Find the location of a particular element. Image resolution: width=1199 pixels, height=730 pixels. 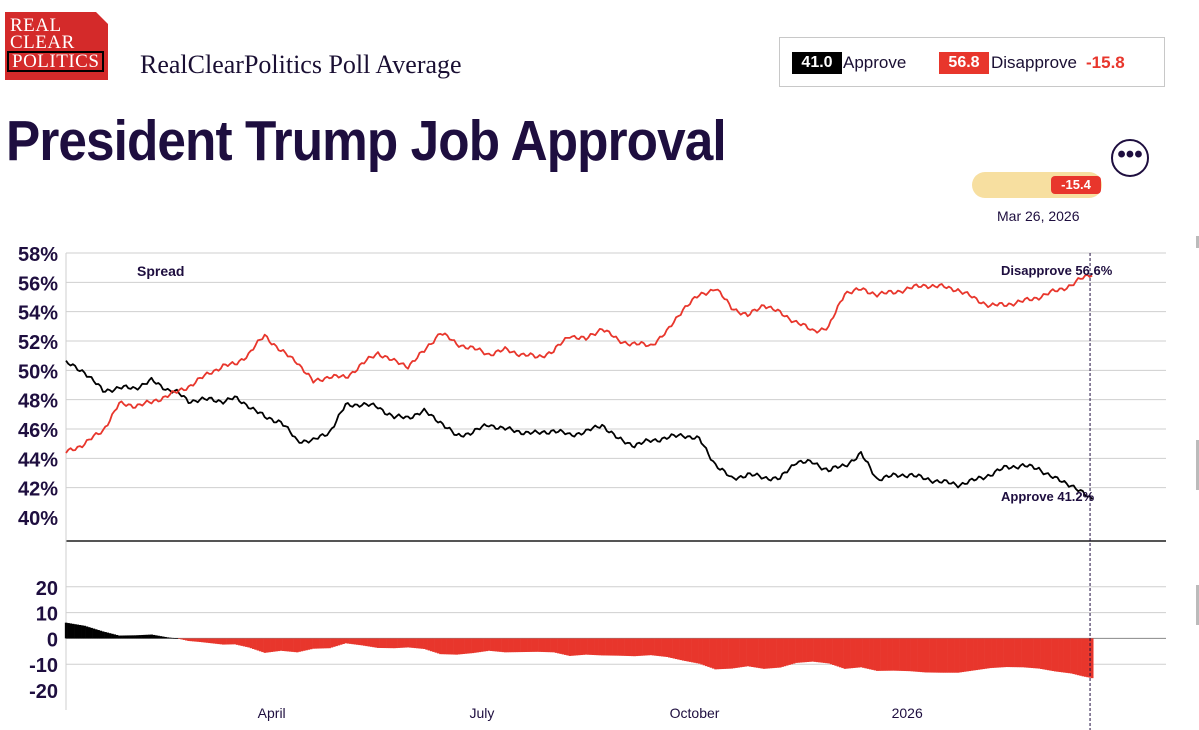

y-tick-label: 10 is located at coordinates (47, 615).